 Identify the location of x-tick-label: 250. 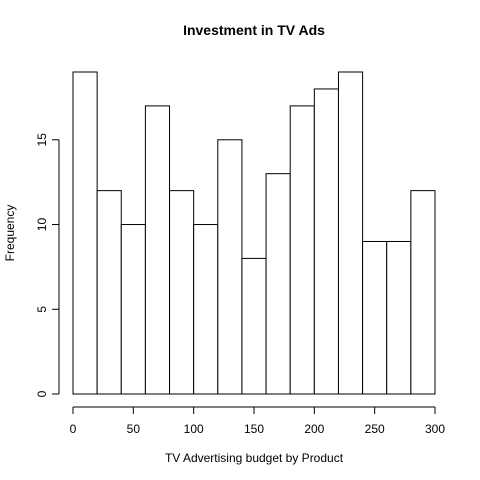
(375, 429).